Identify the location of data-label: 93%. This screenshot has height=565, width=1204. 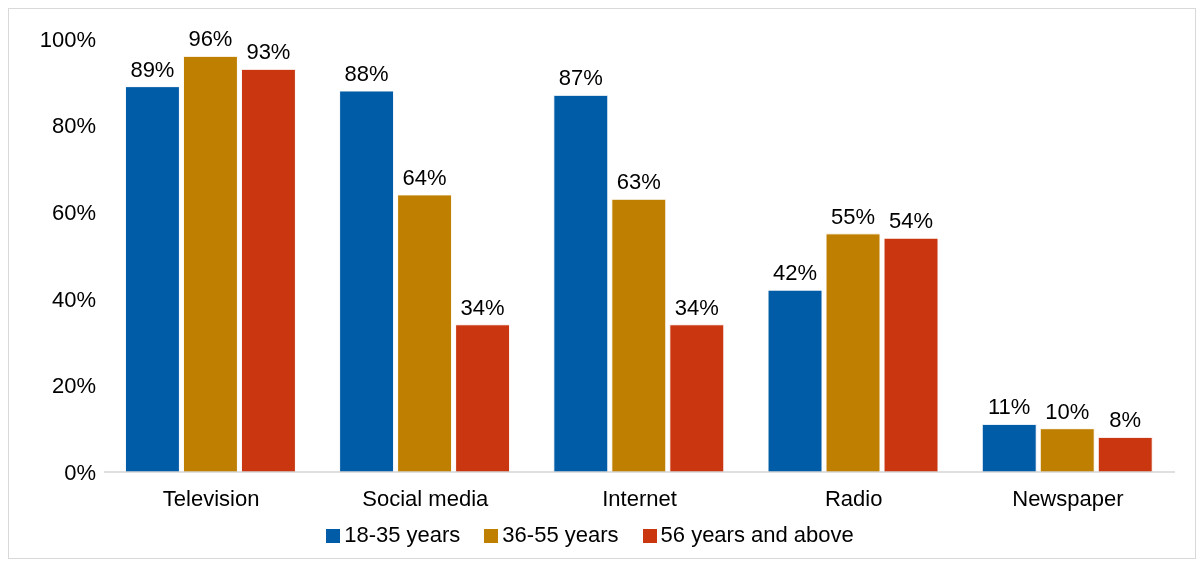
(268, 52).